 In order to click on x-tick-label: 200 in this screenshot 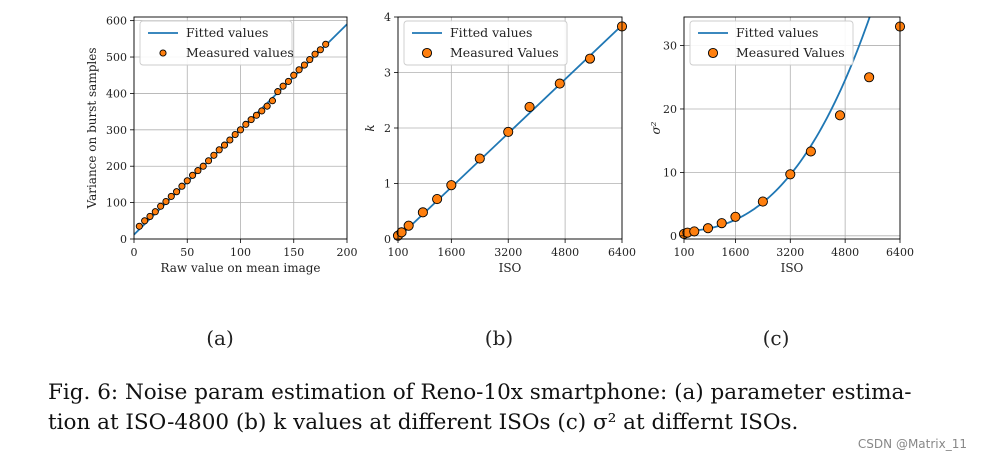, I will do `click(347, 252)`.